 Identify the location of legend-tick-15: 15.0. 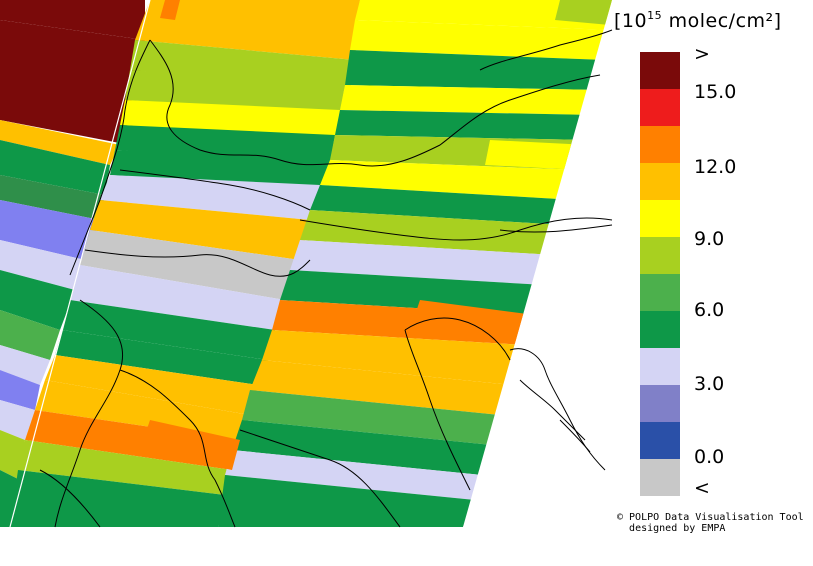
(715, 92).